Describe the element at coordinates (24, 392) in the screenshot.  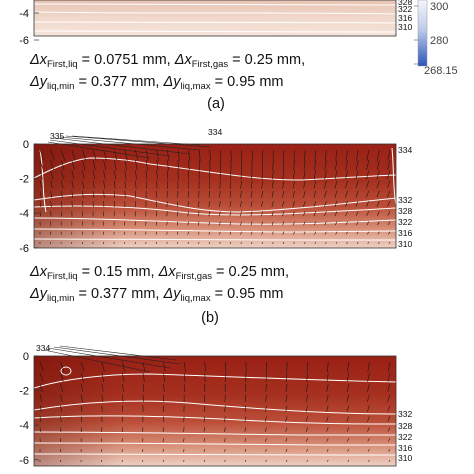
I see `y-tick-label: -2` at that location.